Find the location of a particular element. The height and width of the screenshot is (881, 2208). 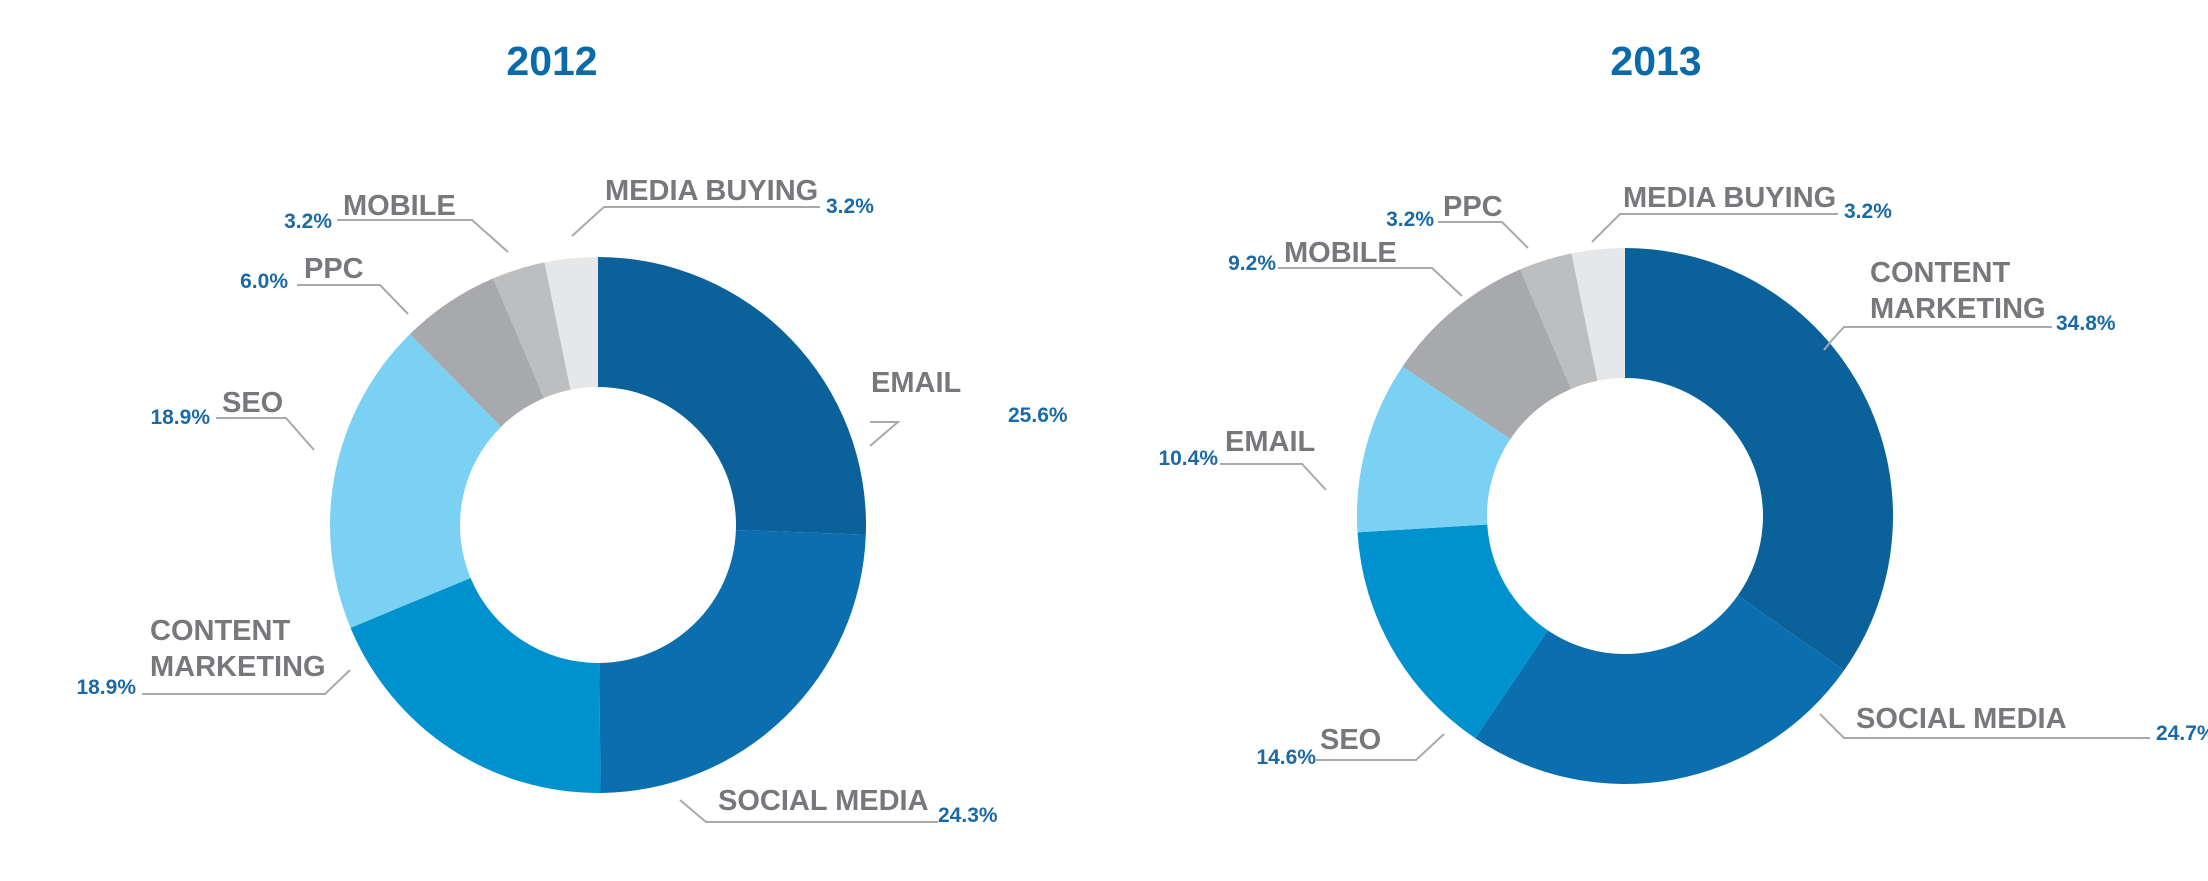

leader-line-content-marketing-2013 is located at coordinates (1937, 338).